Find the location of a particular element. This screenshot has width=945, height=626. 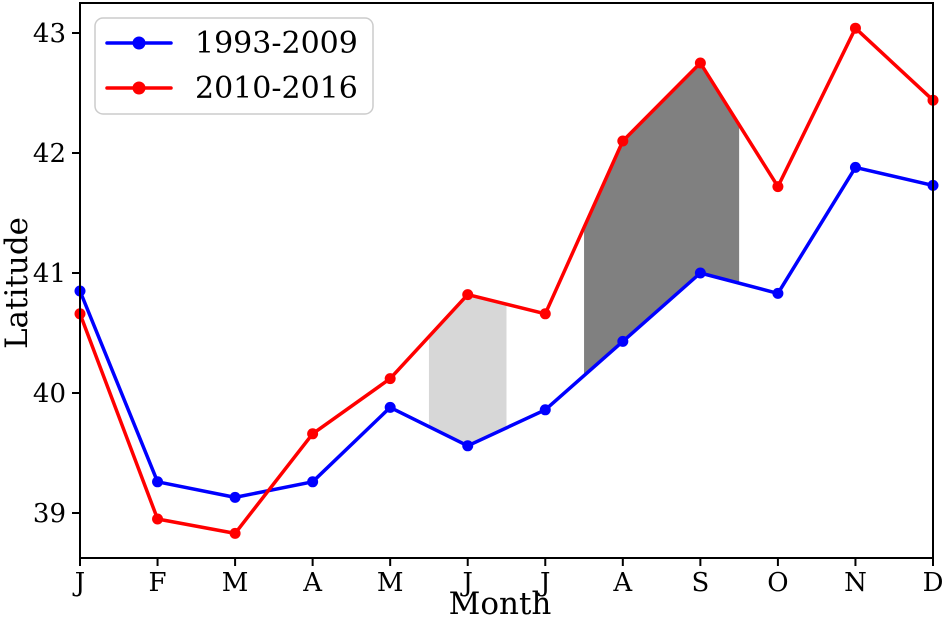

data-point-1993-2009-A7 is located at coordinates (623, 341).